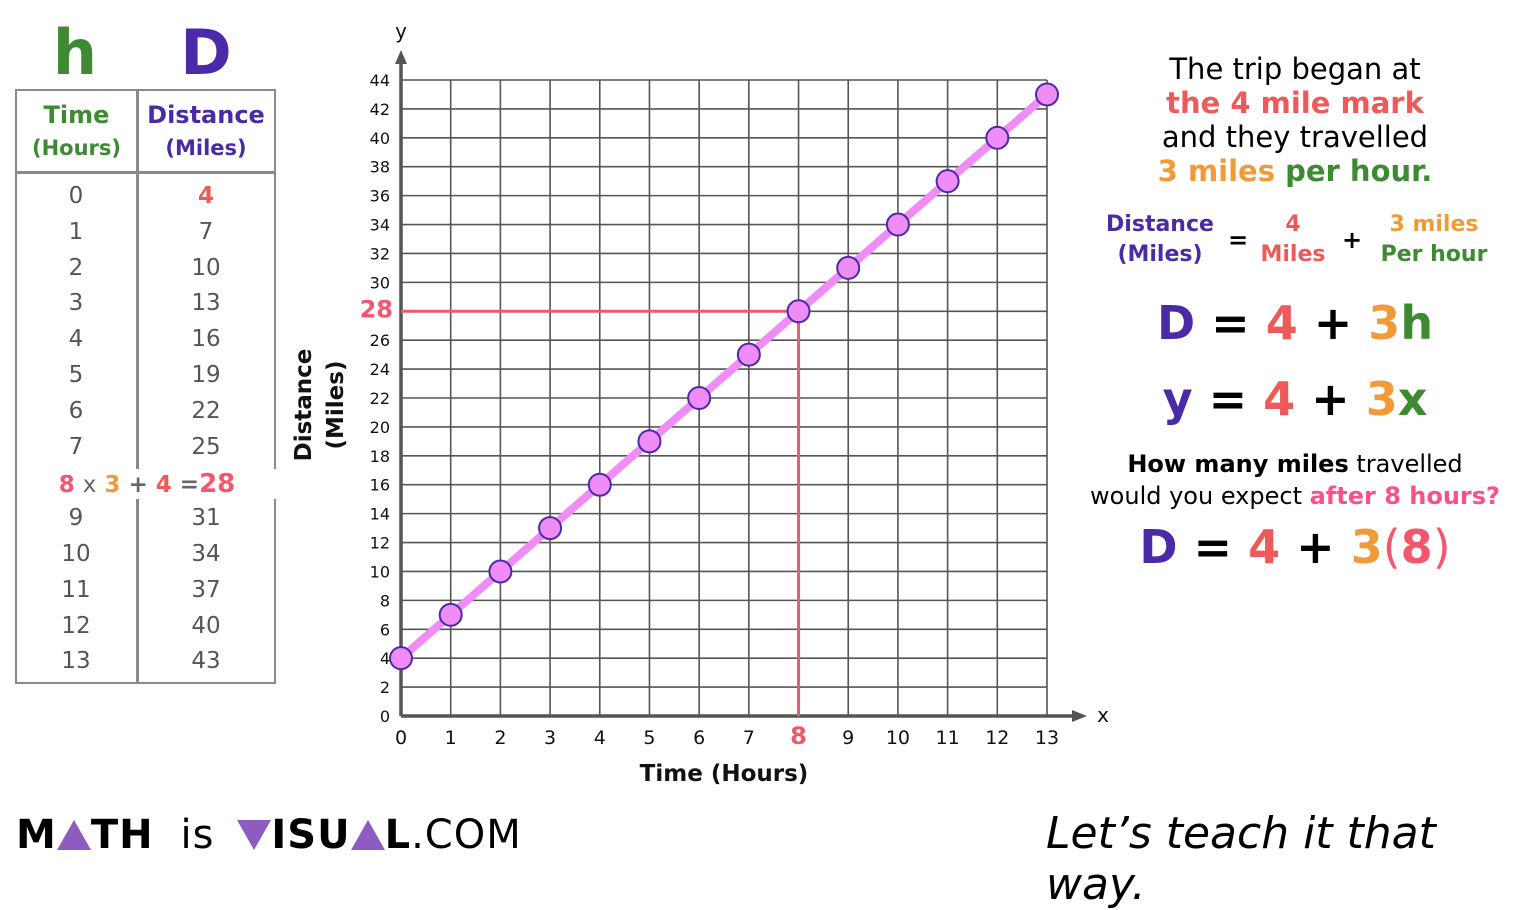 The height and width of the screenshot is (910, 1536). Describe the element at coordinates (401, 57) in the screenshot. I see `y-axis-arrow-icon` at that location.